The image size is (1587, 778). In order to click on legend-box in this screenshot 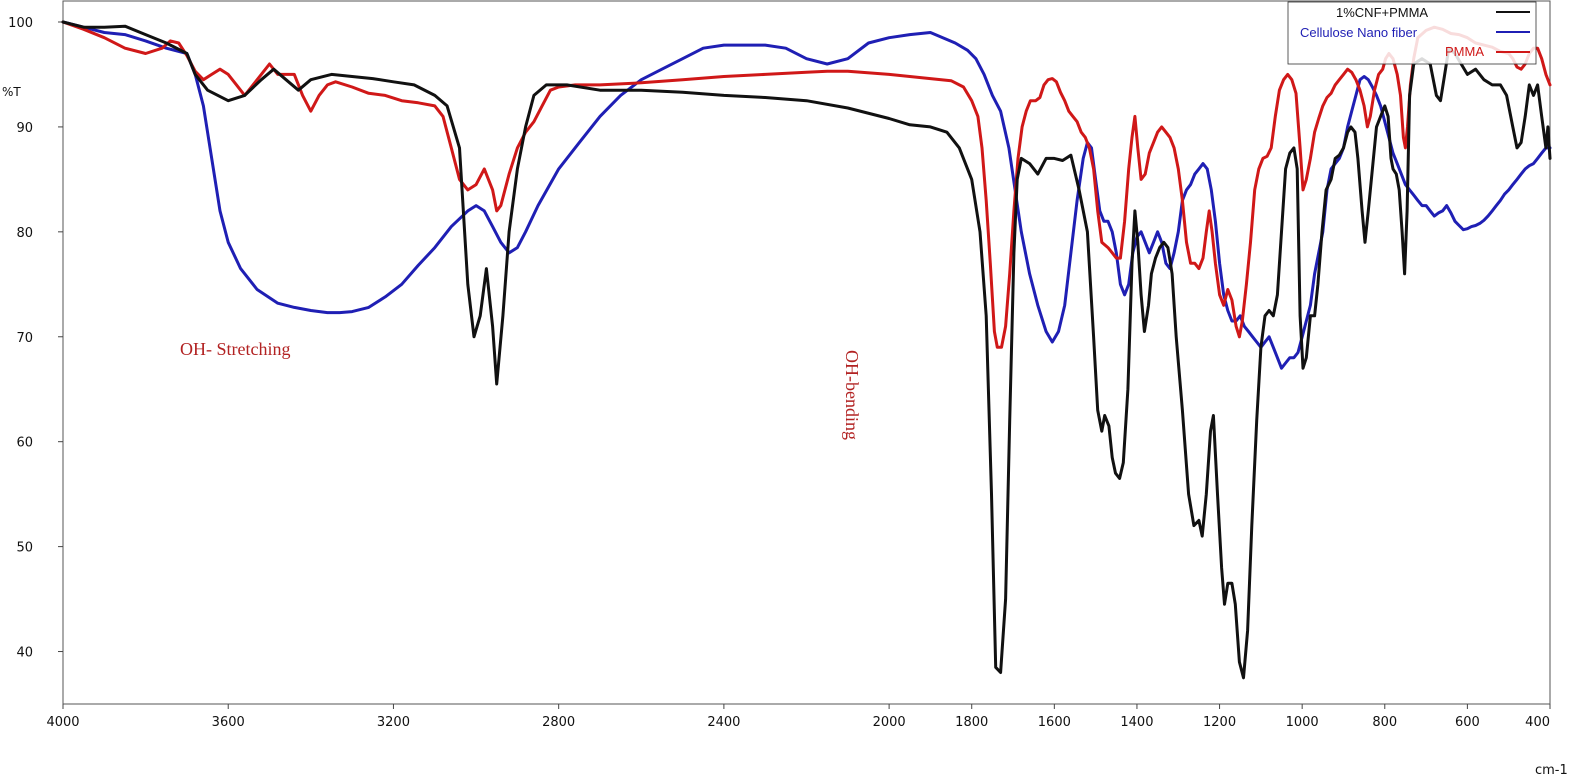, I will do `click(1412, 33)`.